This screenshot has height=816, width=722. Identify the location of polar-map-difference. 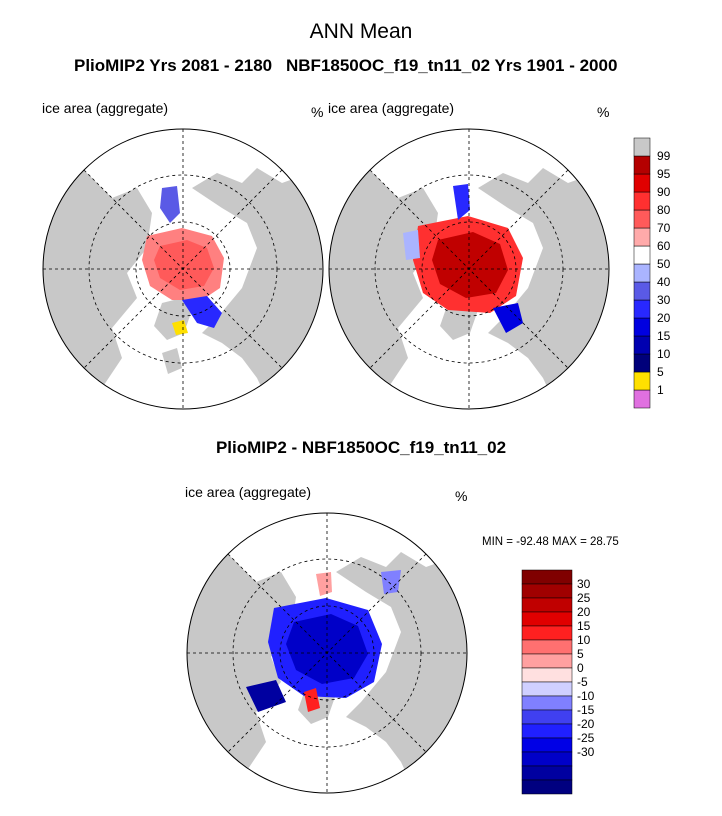
(327, 653).